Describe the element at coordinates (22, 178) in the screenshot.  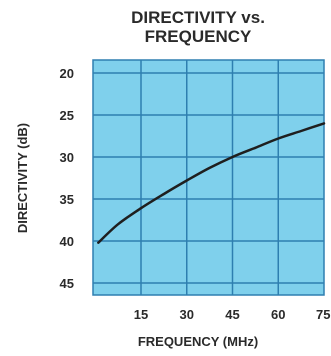
I see `y-axis-label: DIRECTIVITY (dB)` at that location.